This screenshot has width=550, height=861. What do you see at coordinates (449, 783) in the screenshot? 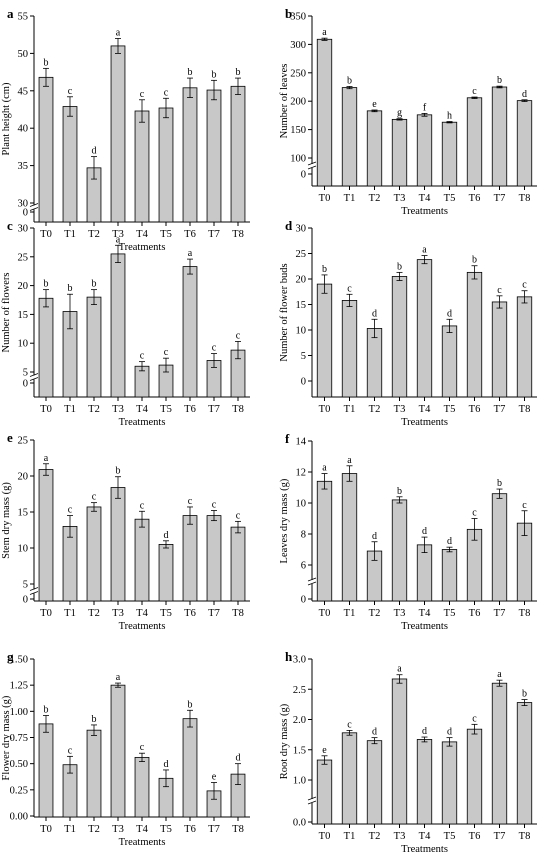
I see `bar-T5` at bounding box center [449, 783].